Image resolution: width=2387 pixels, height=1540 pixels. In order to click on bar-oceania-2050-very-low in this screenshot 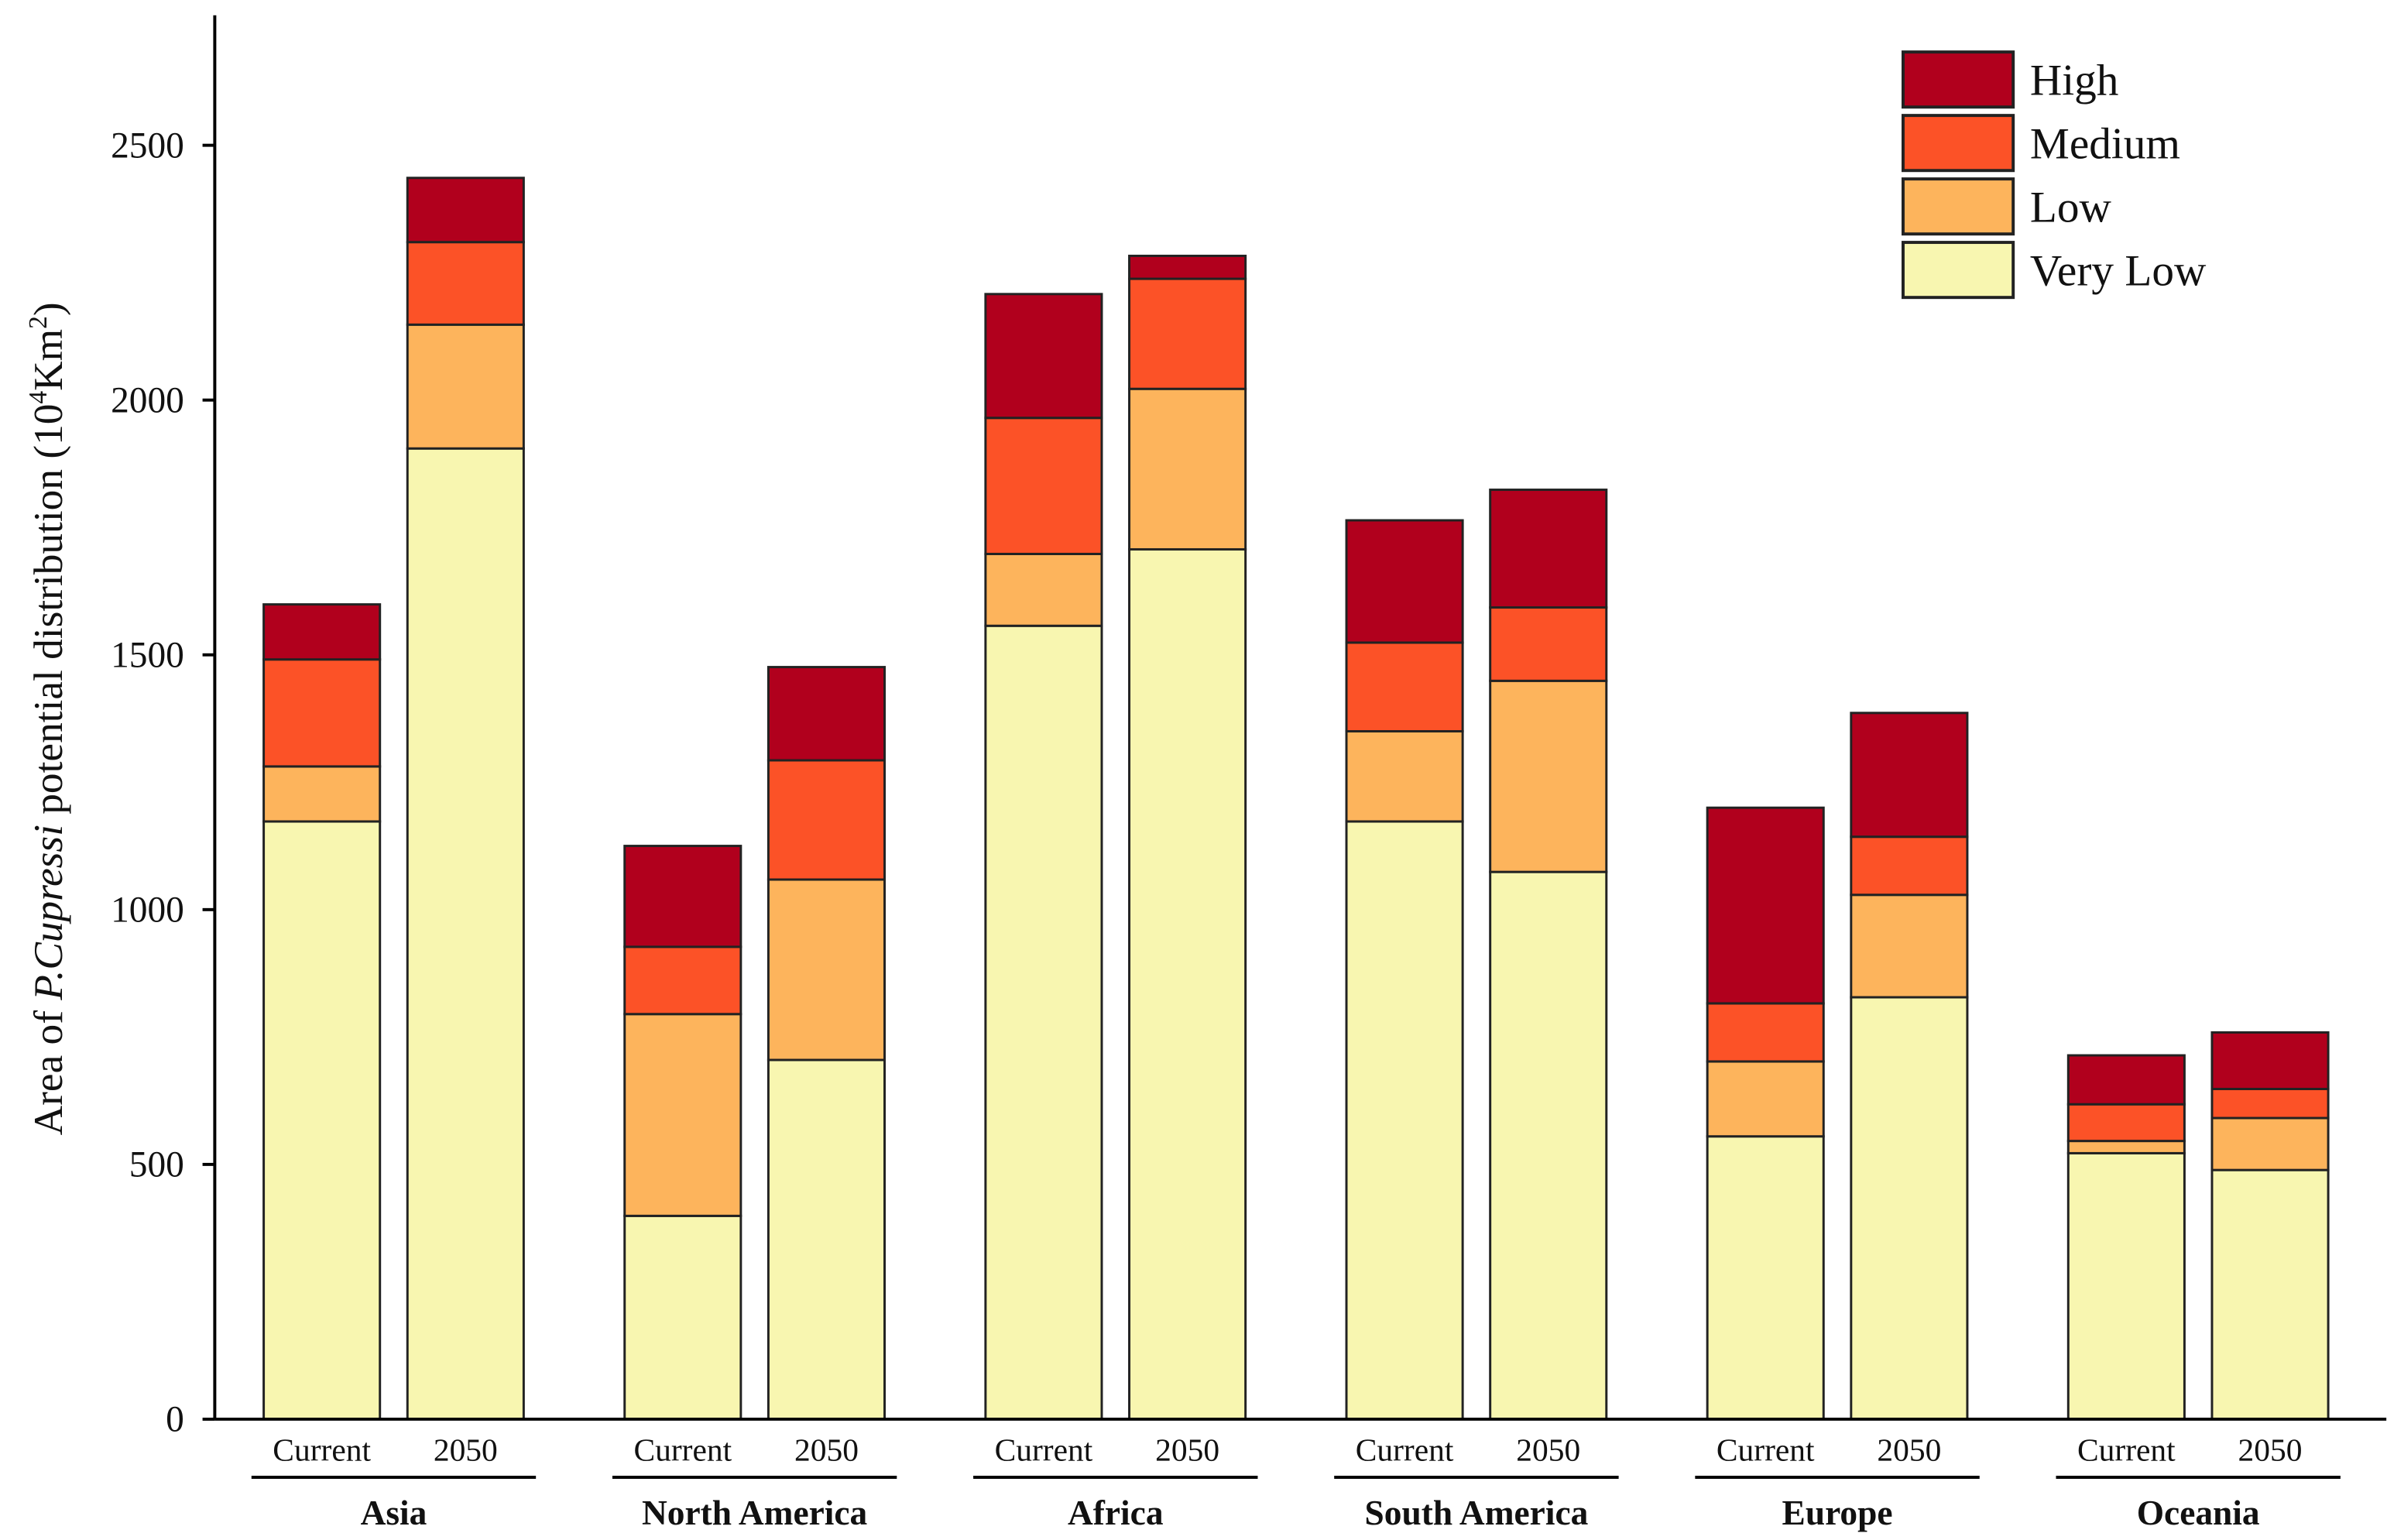, I will do `click(2270, 1294)`.